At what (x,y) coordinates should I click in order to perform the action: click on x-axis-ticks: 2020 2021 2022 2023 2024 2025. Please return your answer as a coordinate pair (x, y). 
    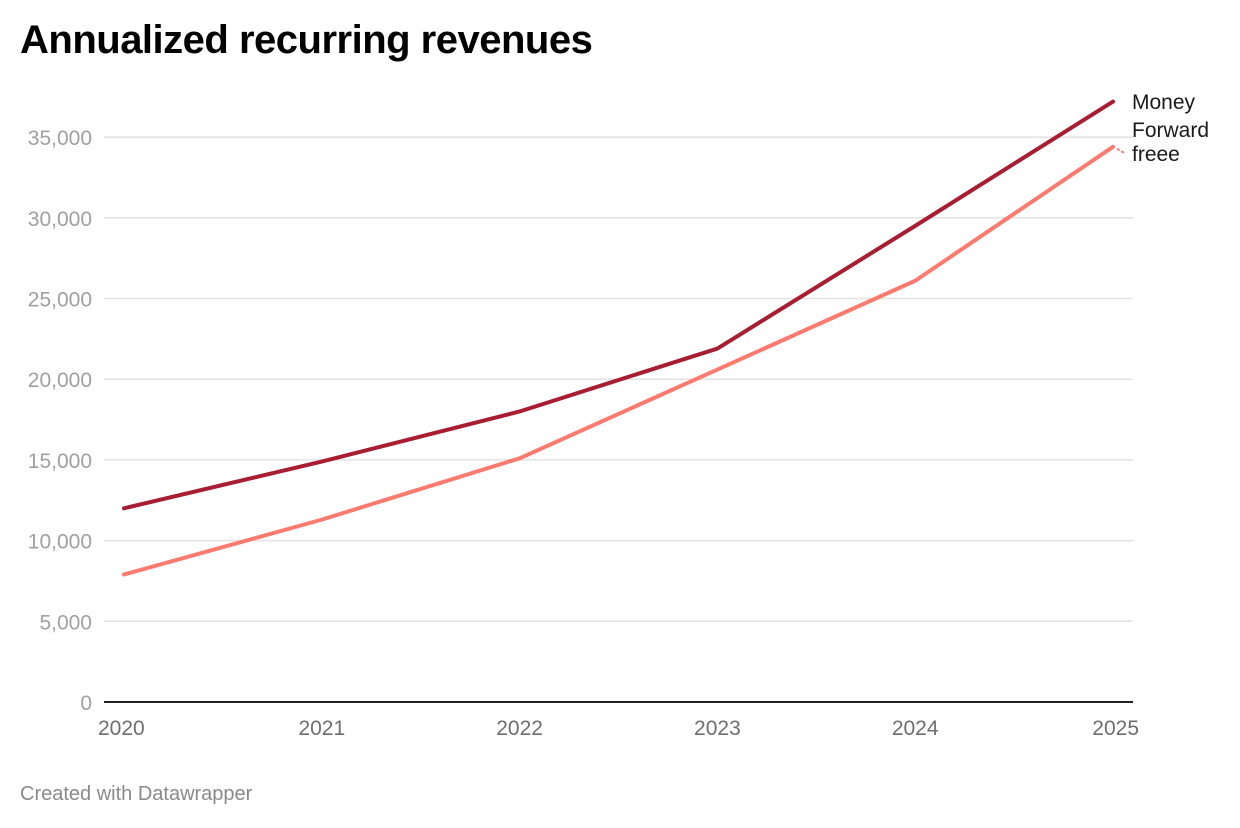
    Looking at the image, I should click on (618, 728).